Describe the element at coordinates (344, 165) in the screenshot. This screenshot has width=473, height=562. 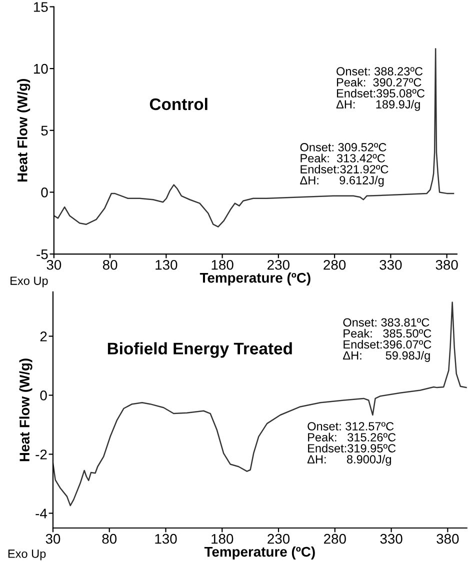
I see `annotation: Onset: 309.52ºC Peak: 313.42ºC Endset:321.92ºC ΔH: 9.612J/g` at that location.